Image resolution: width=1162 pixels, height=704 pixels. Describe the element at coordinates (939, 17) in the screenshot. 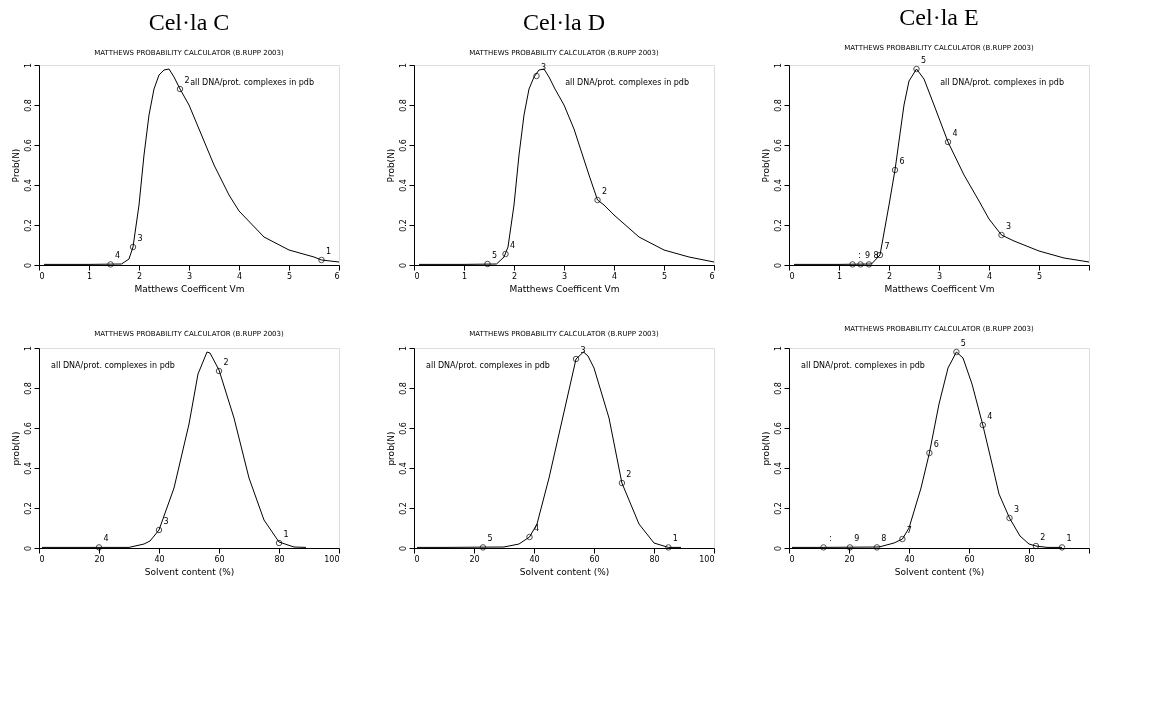

I see `chart-title: Cel·la E` at that location.